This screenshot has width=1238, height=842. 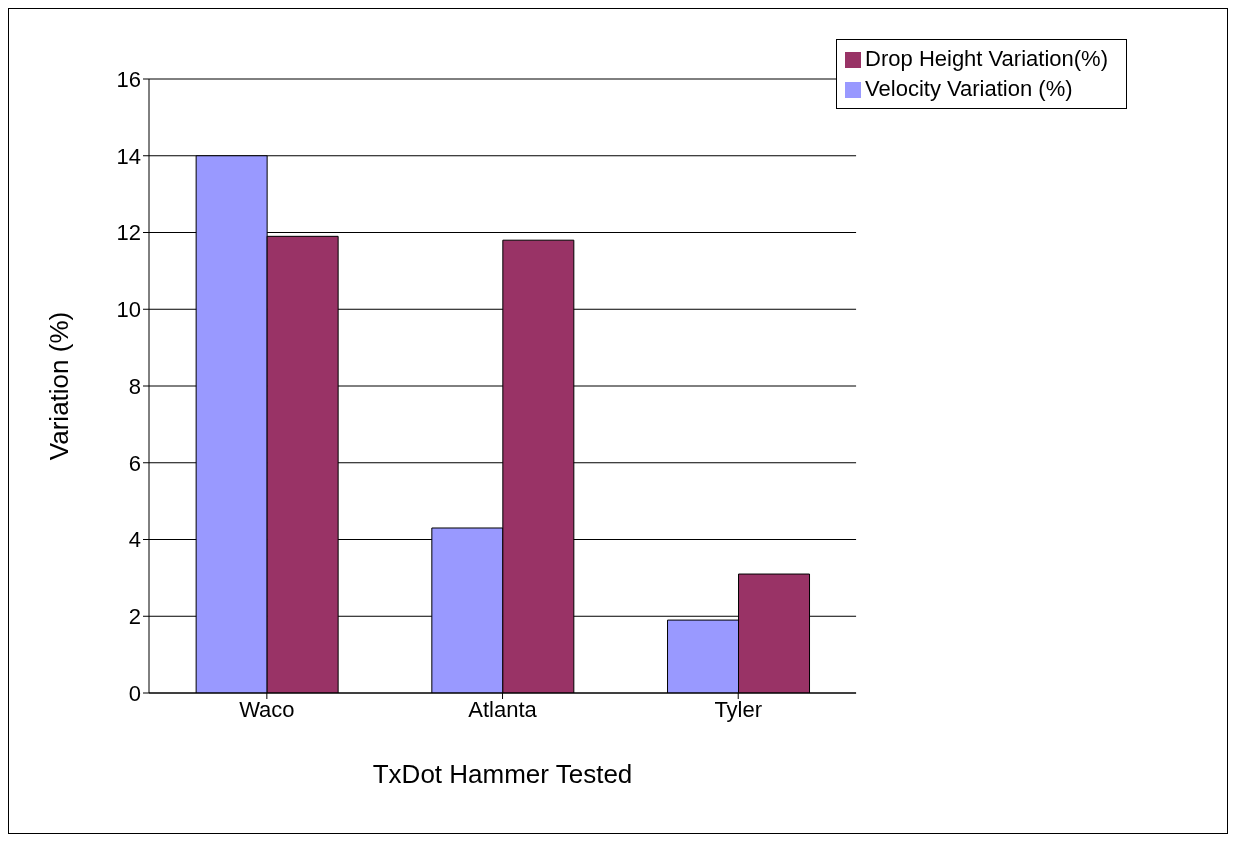 What do you see at coordinates (134, 617) in the screenshot?
I see `y-tick-label: 2` at bounding box center [134, 617].